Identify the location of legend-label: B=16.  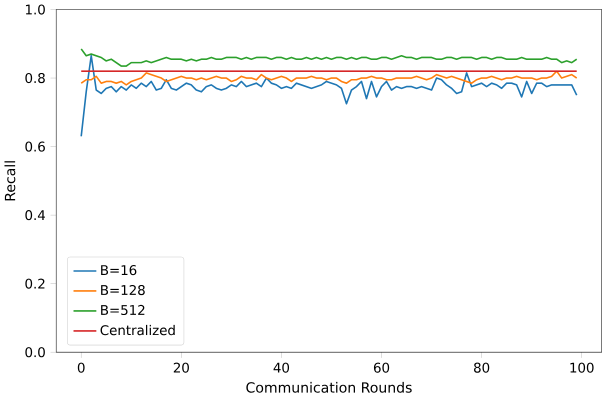
(118, 270).